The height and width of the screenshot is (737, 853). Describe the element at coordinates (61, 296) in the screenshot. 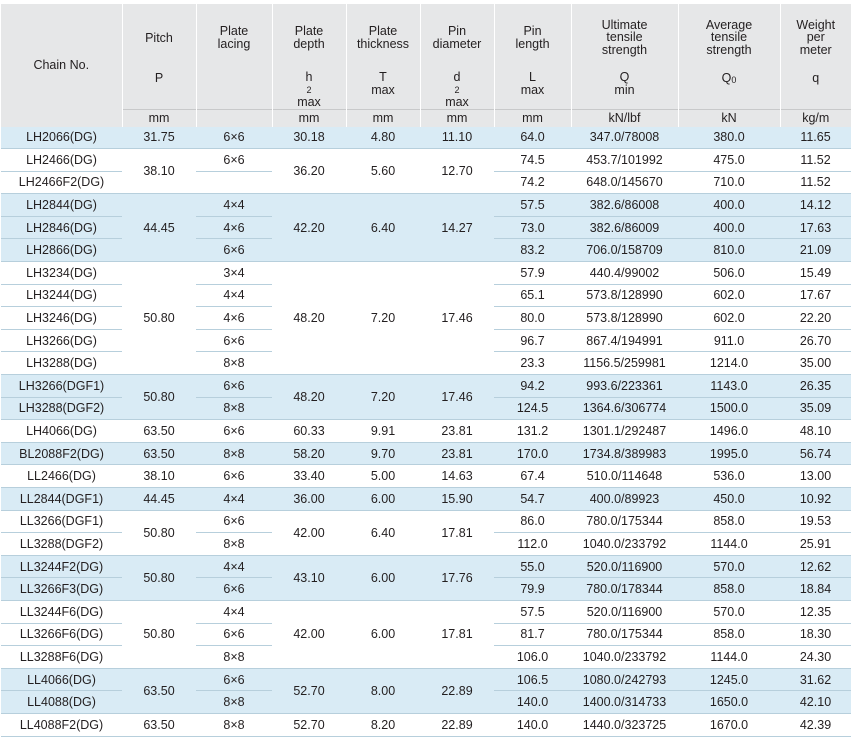

I see `cell-chain-no: LH3244(DG)` at that location.